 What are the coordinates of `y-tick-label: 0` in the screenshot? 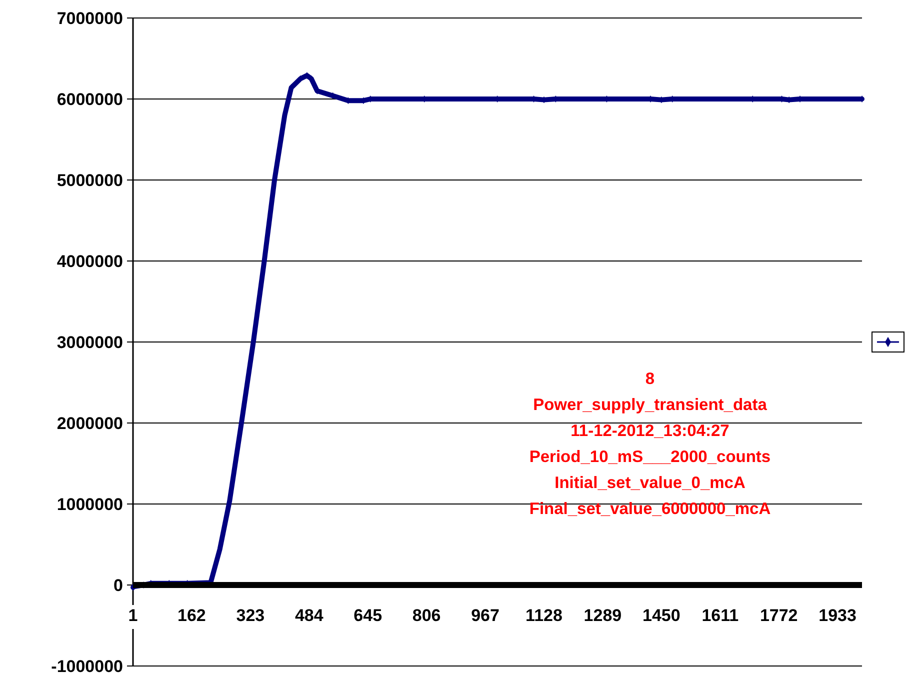 It's located at (118, 585).